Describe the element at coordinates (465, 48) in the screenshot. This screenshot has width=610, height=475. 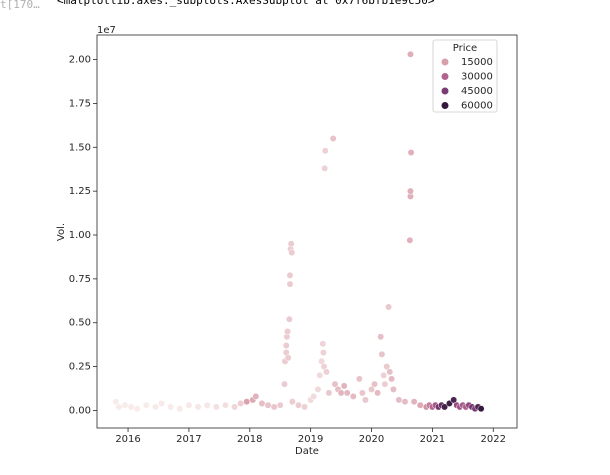
I see `legend-title: Price` at that location.